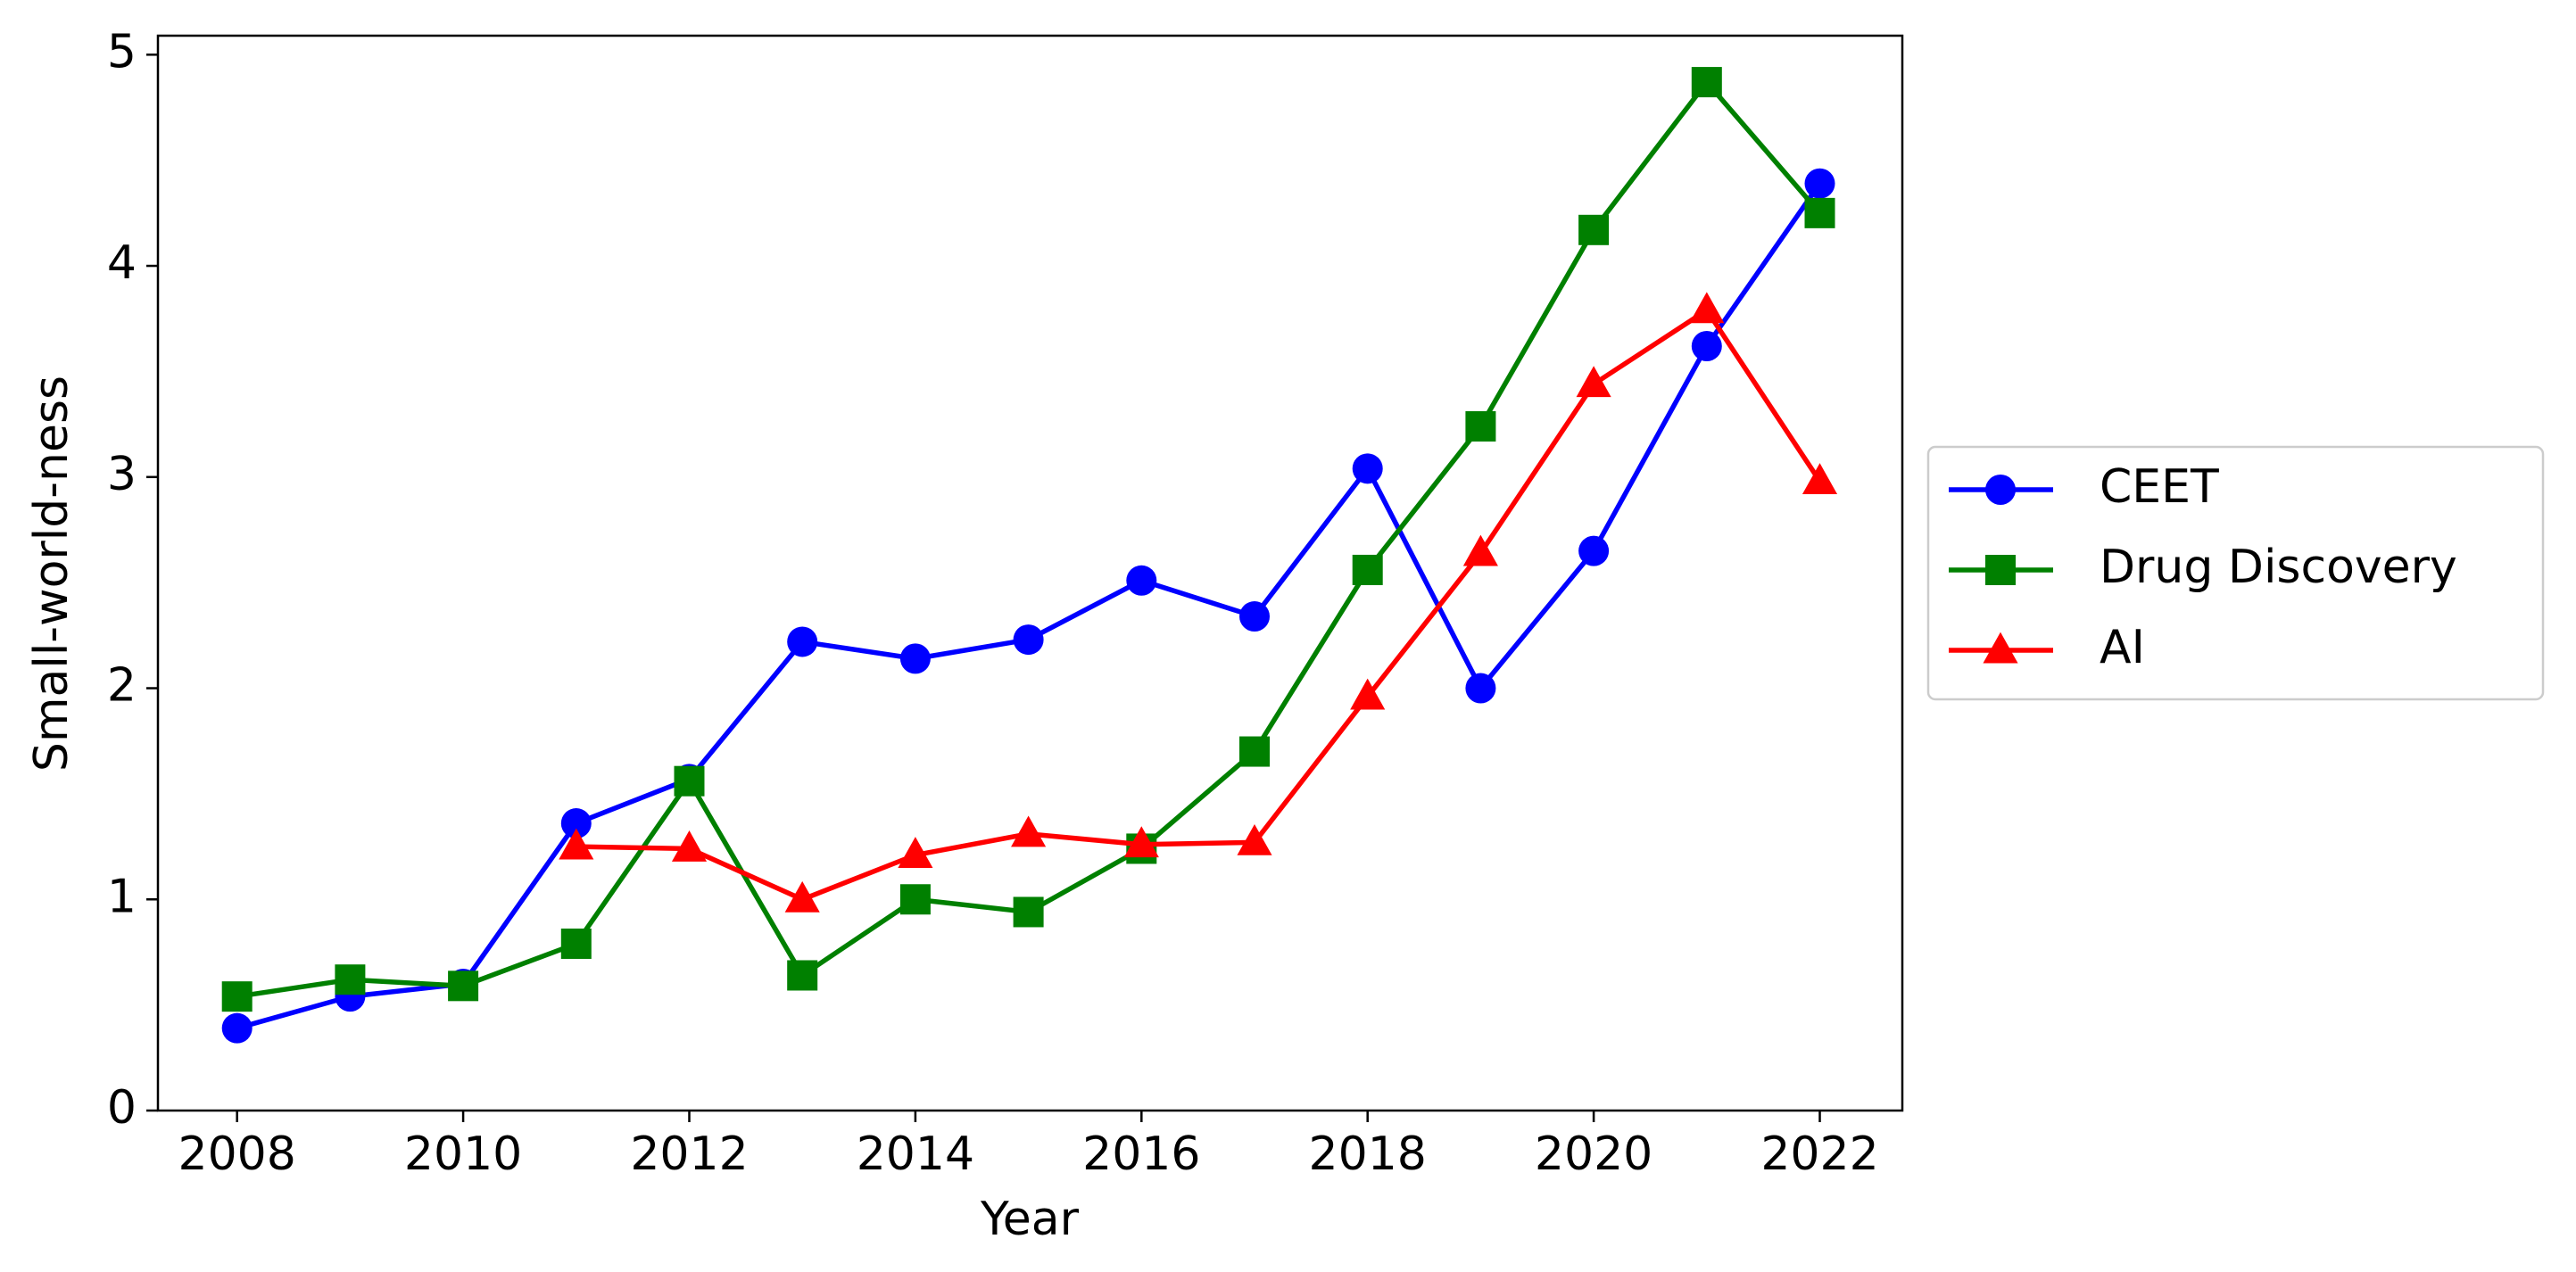  What do you see at coordinates (122, 474) in the screenshot?
I see `y-tick-label: 3` at bounding box center [122, 474].